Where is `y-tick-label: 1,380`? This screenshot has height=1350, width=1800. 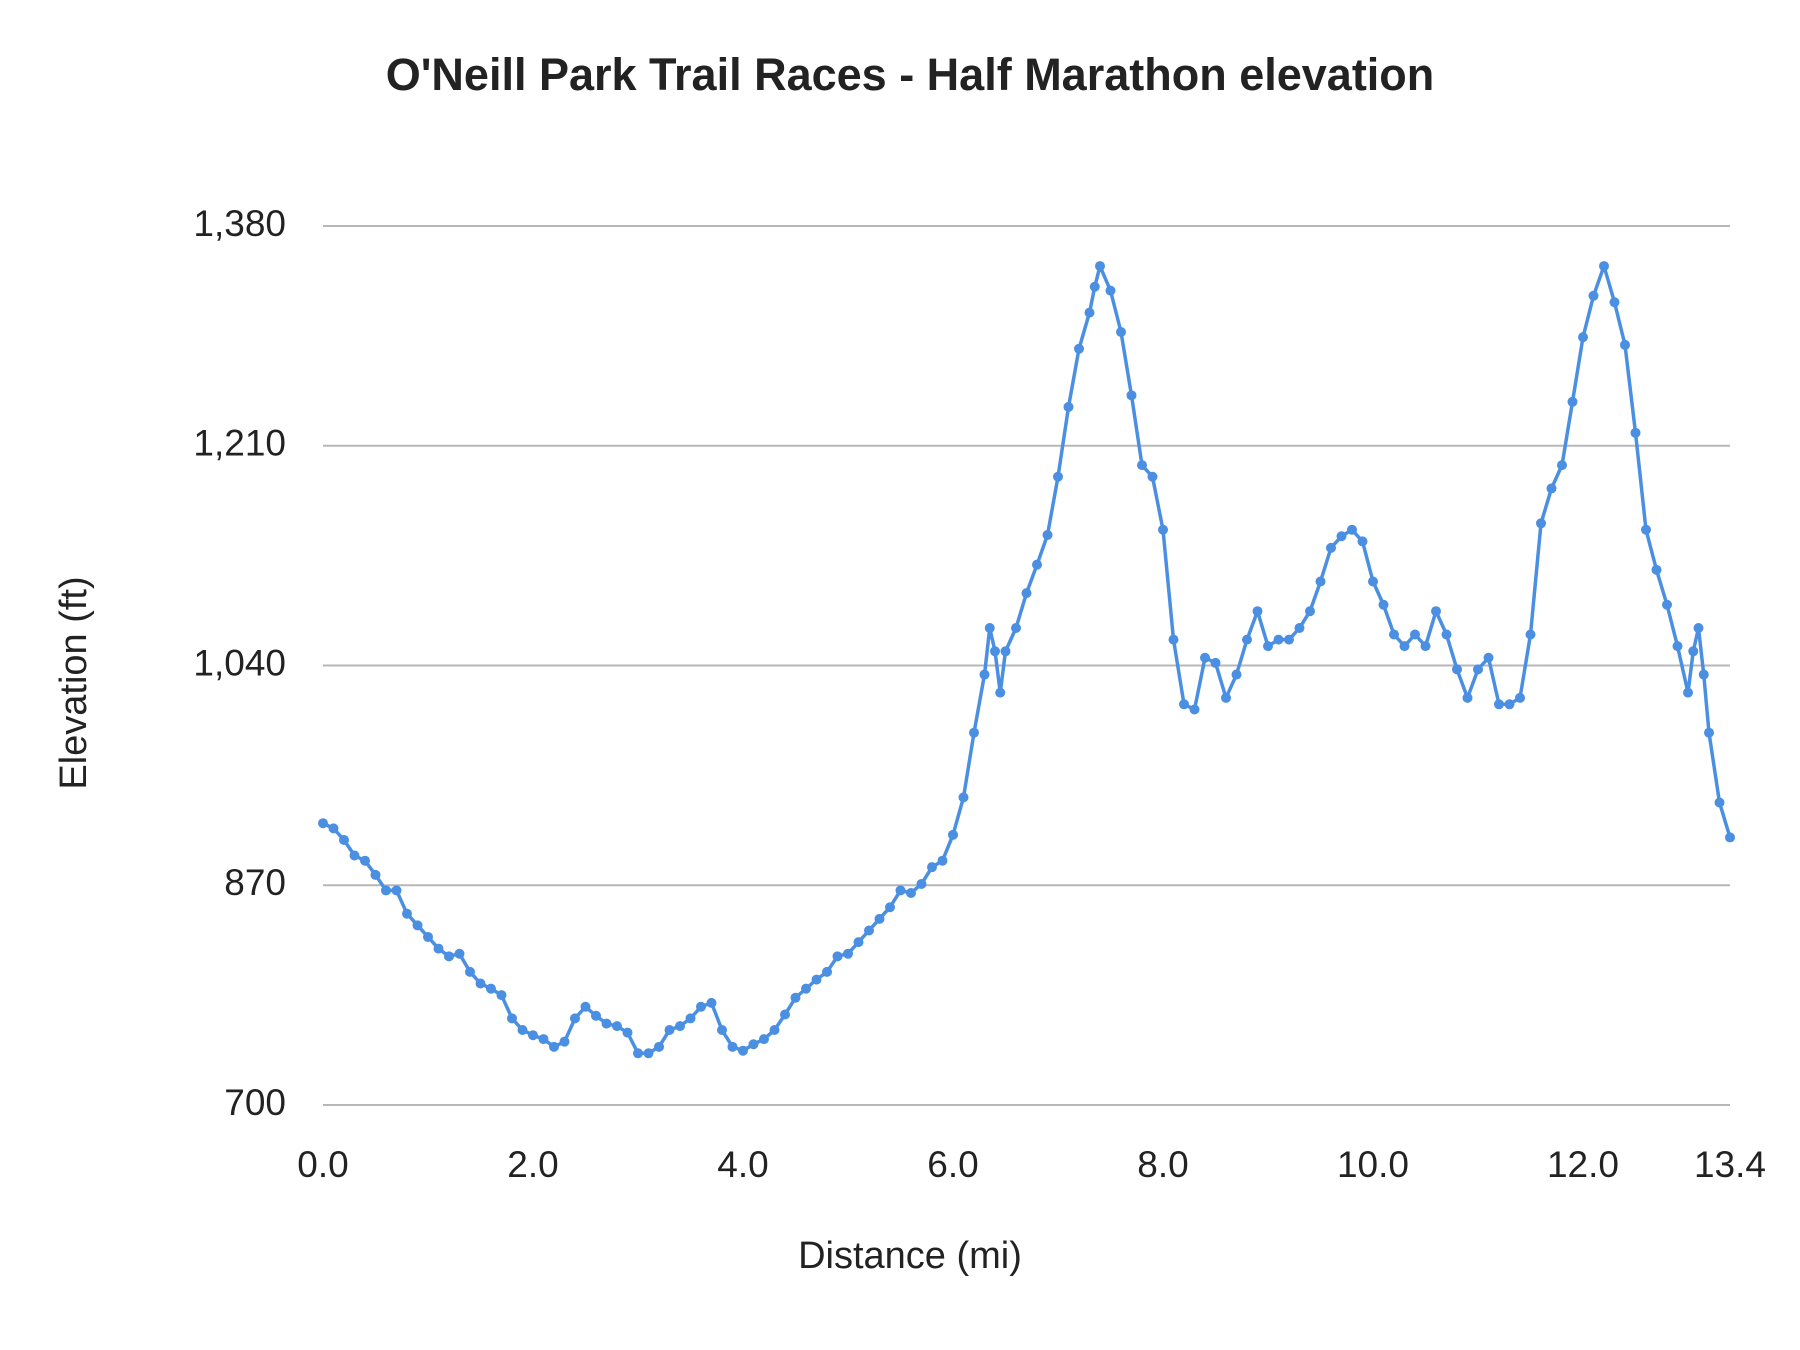
y-tick-label: 1,380 is located at coordinates (239, 223).